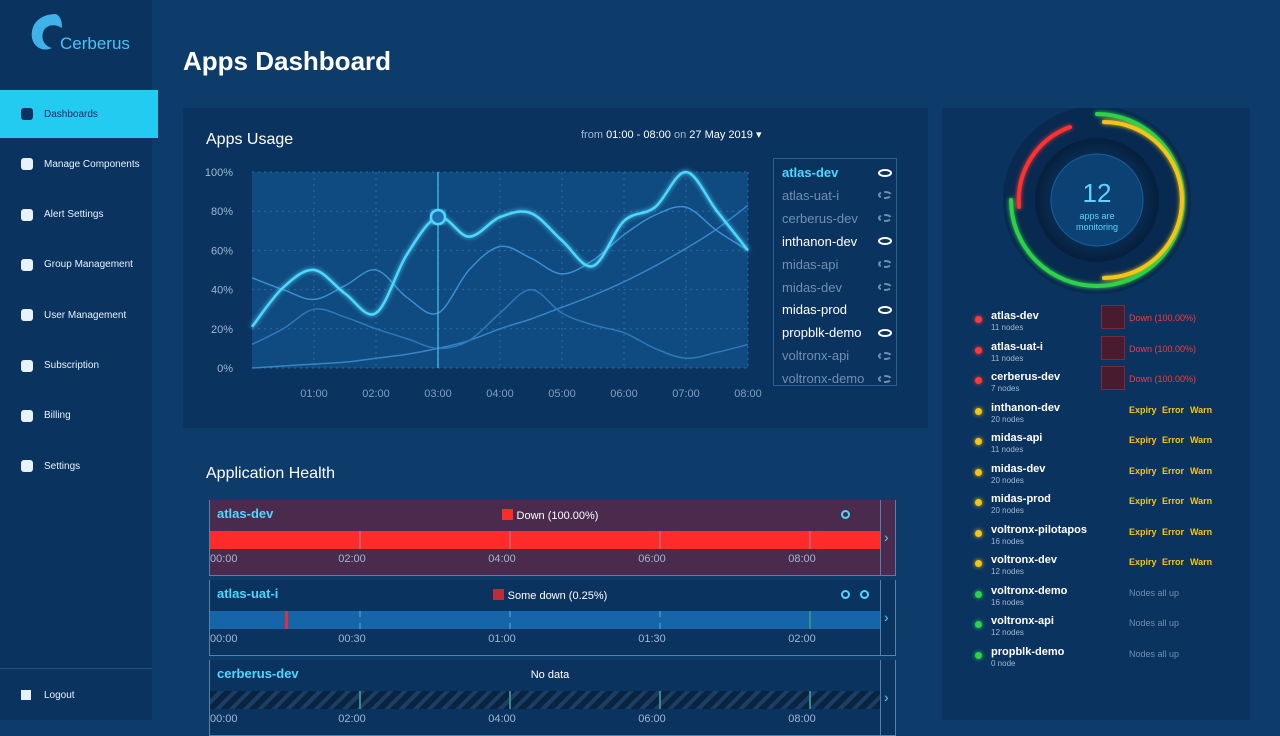 The height and width of the screenshot is (736, 1280). Describe the element at coordinates (222, 212) in the screenshot. I see `y-tick-label: 80%` at that location.